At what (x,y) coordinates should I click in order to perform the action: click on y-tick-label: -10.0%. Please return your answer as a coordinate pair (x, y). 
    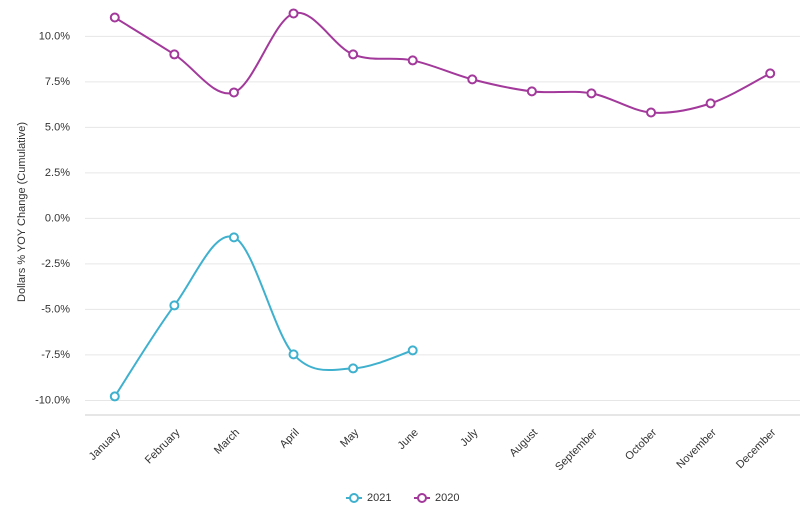
    Looking at the image, I should click on (52, 400).